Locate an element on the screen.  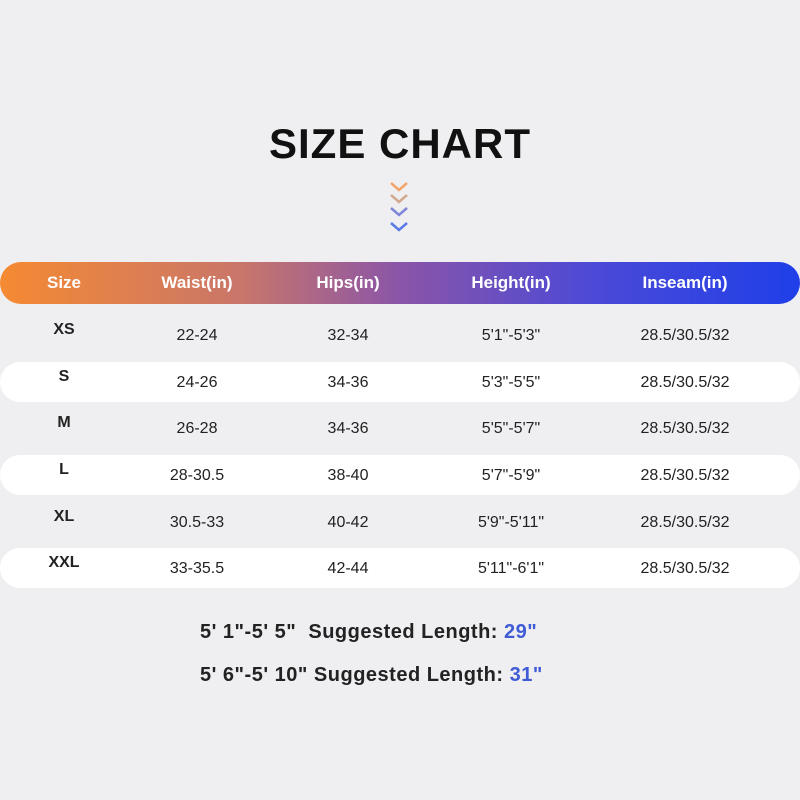
table-cell: 5'1"-5'3" is located at coordinates (511, 335).